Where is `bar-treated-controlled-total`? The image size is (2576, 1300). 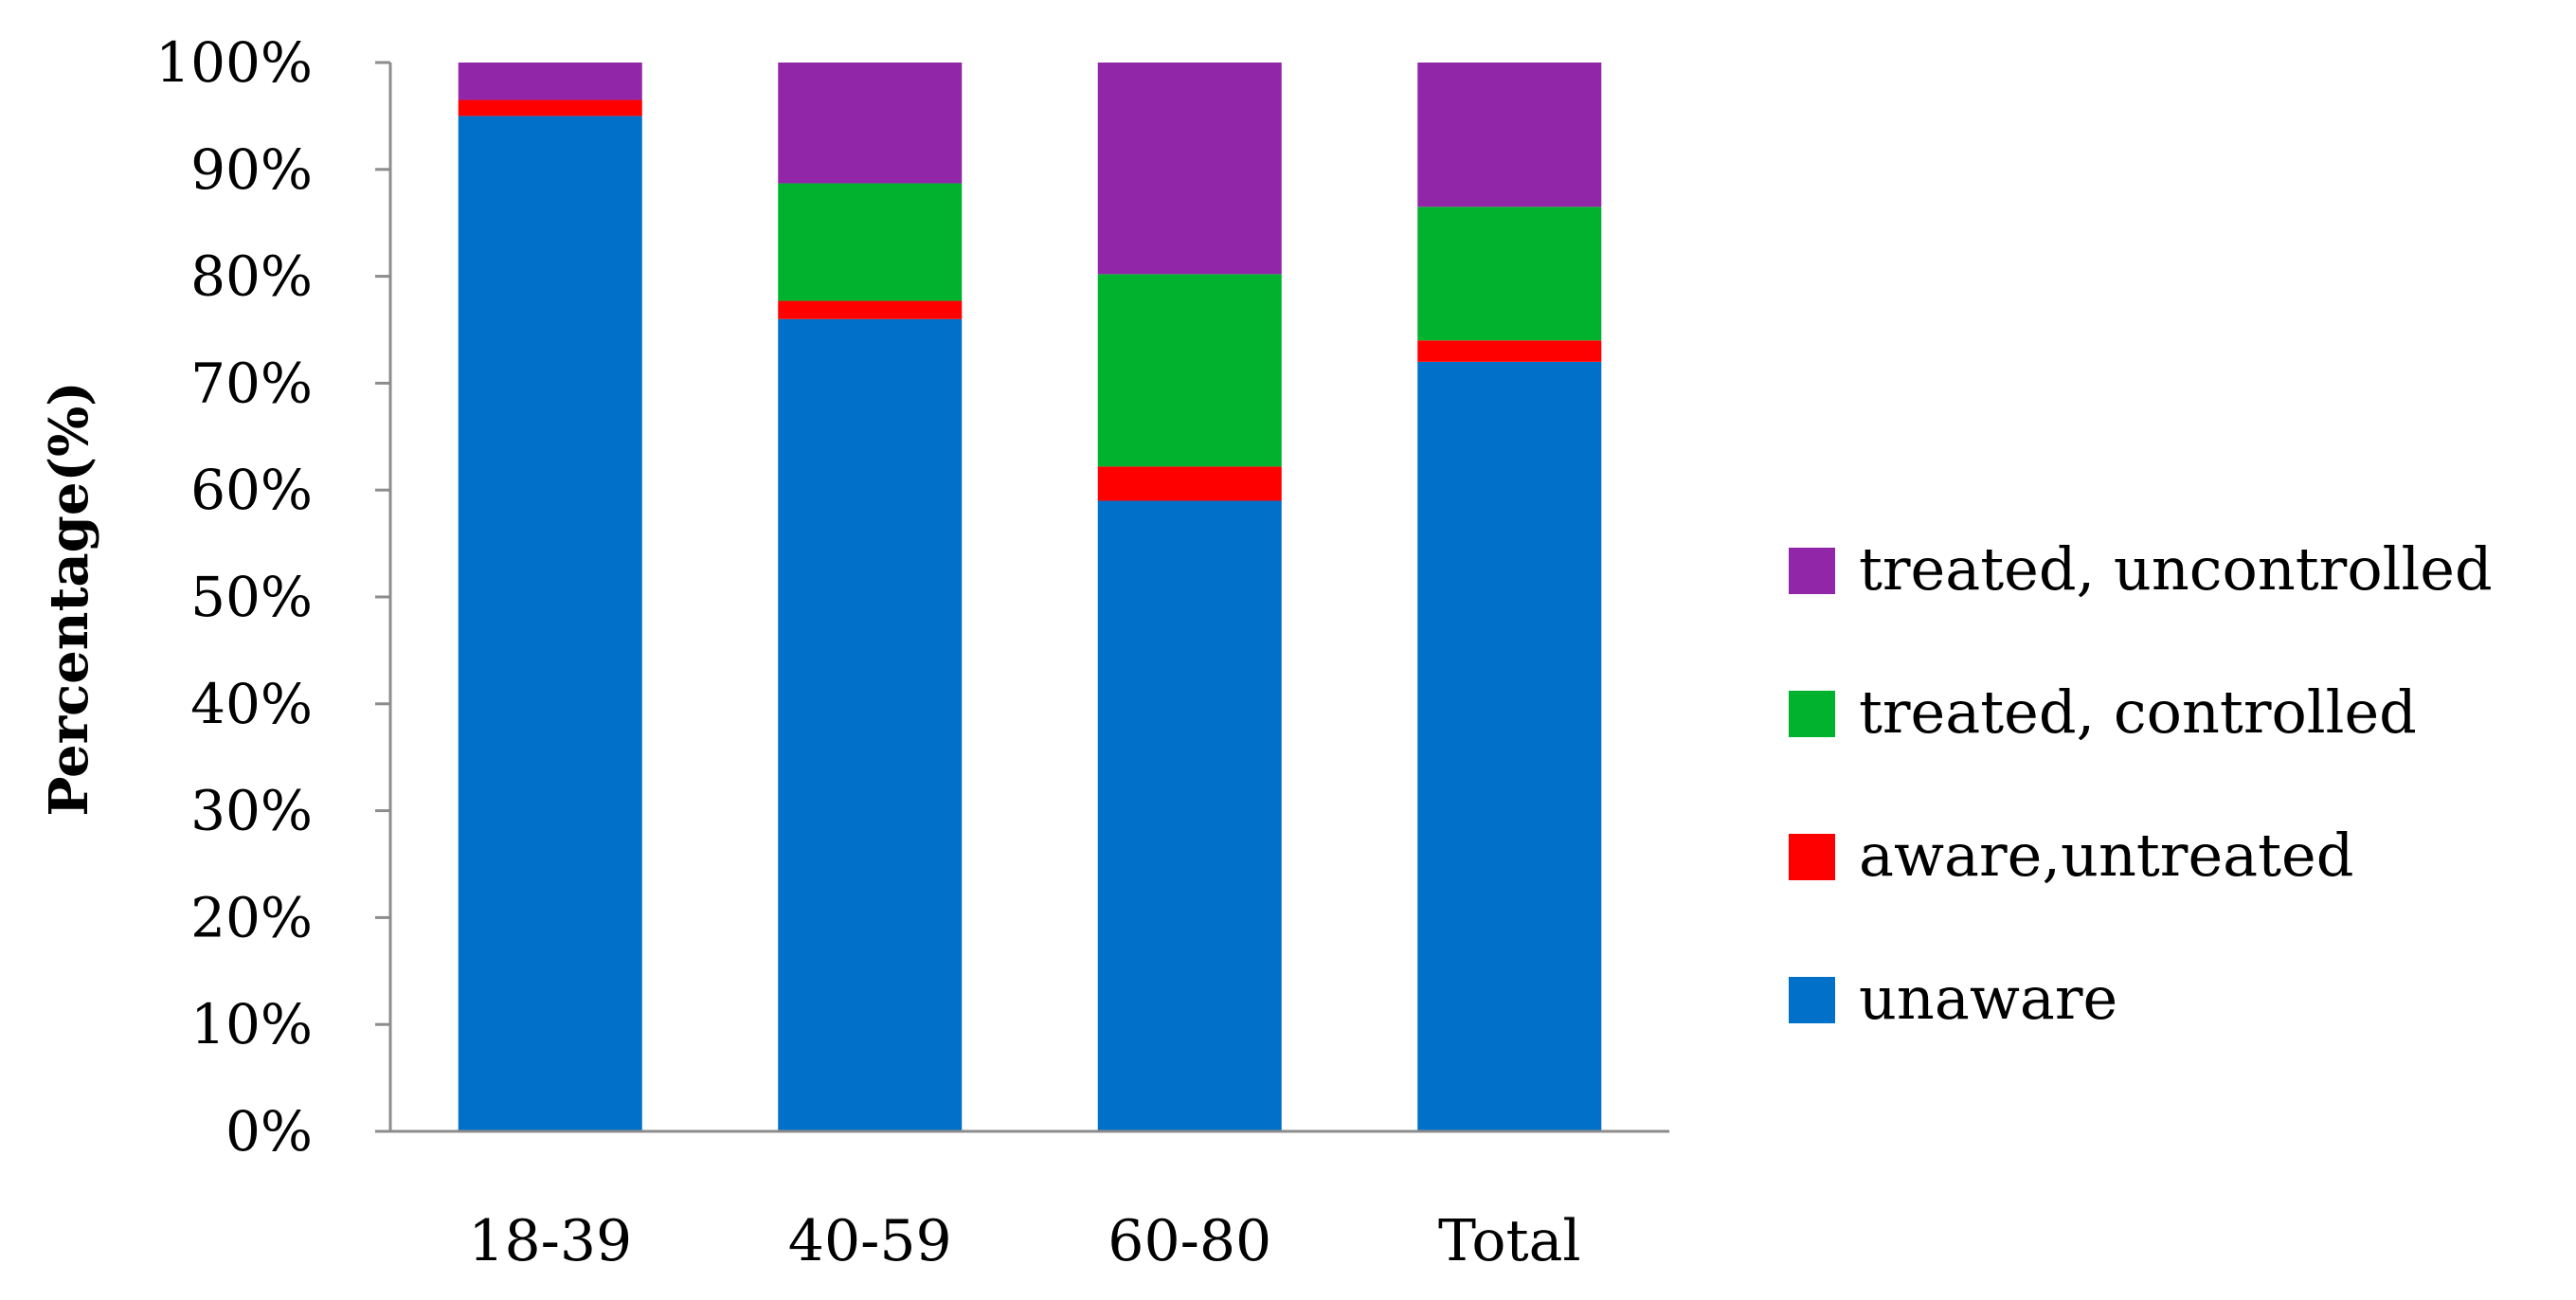
bar-treated-controlled-total is located at coordinates (1509, 274).